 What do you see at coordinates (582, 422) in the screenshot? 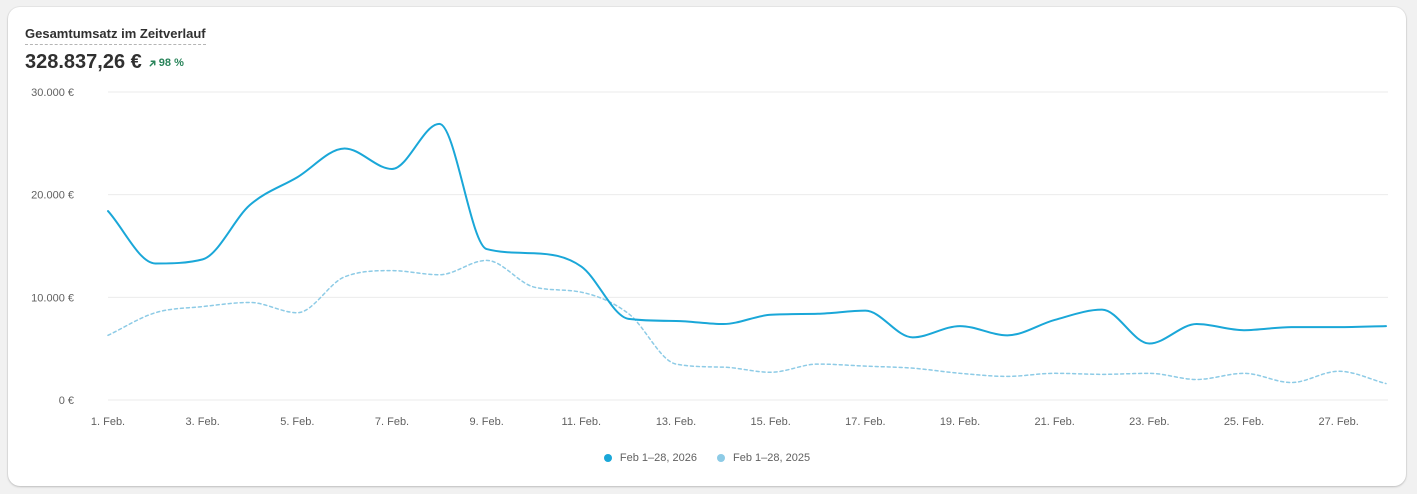
I see `x-tick-label: 11. Feb.` at bounding box center [582, 422].